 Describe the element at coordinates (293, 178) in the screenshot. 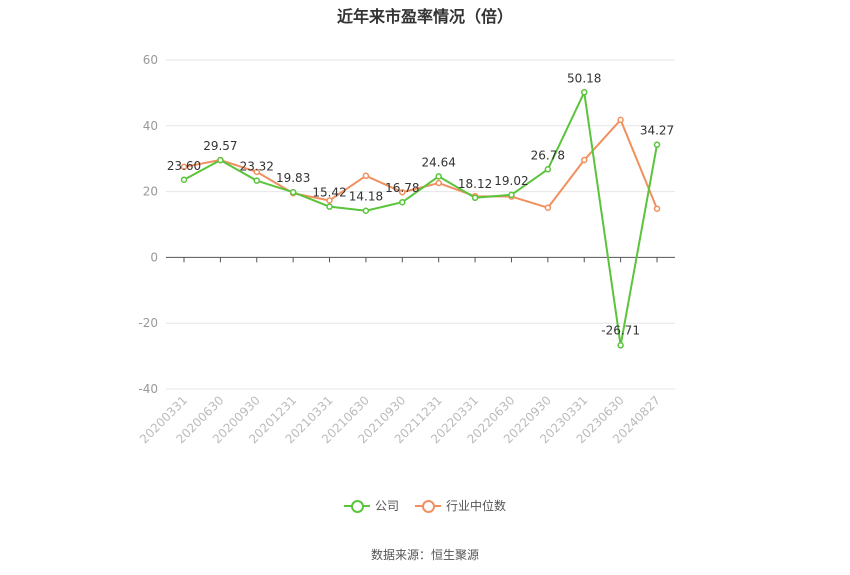

I see `data-label-company: 19.83` at that location.